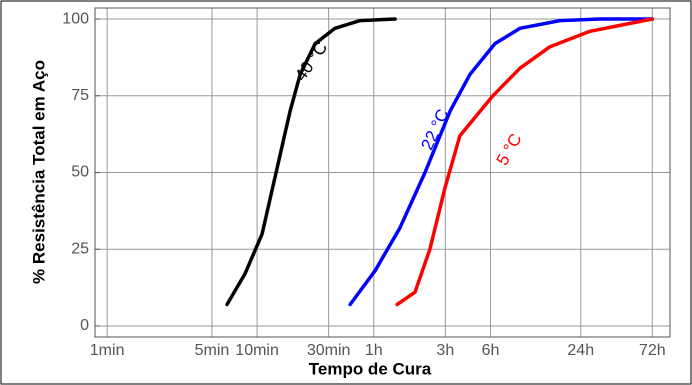 Image resolution: width=692 pixels, height=385 pixels. Describe the element at coordinates (84, 325) in the screenshot. I see `y-tick-label: 0` at that location.